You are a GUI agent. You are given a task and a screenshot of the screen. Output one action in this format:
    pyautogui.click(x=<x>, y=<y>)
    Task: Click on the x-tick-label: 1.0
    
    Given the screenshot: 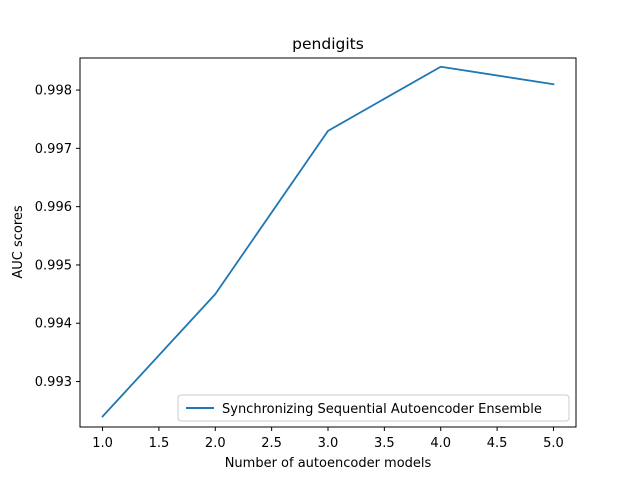 What is the action you would take?
    pyautogui.click(x=102, y=443)
    